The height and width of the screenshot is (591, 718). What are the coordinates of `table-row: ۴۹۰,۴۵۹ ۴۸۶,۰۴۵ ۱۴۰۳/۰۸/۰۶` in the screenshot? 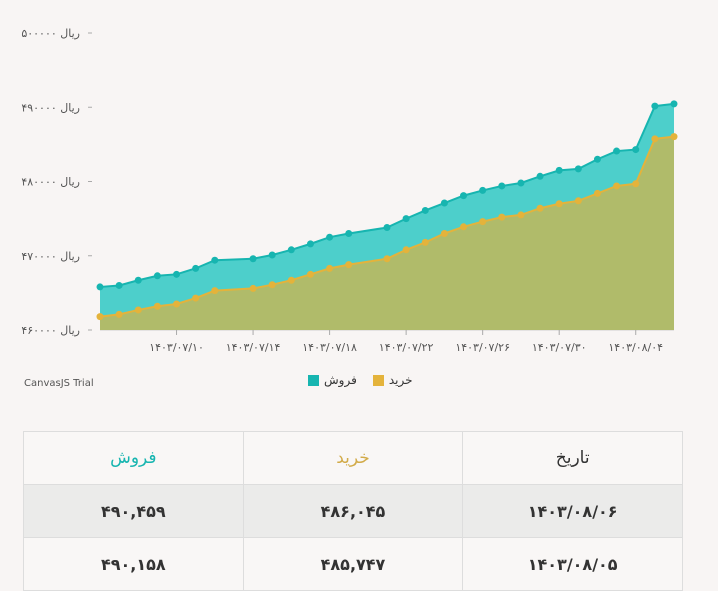 It's located at (353, 511).